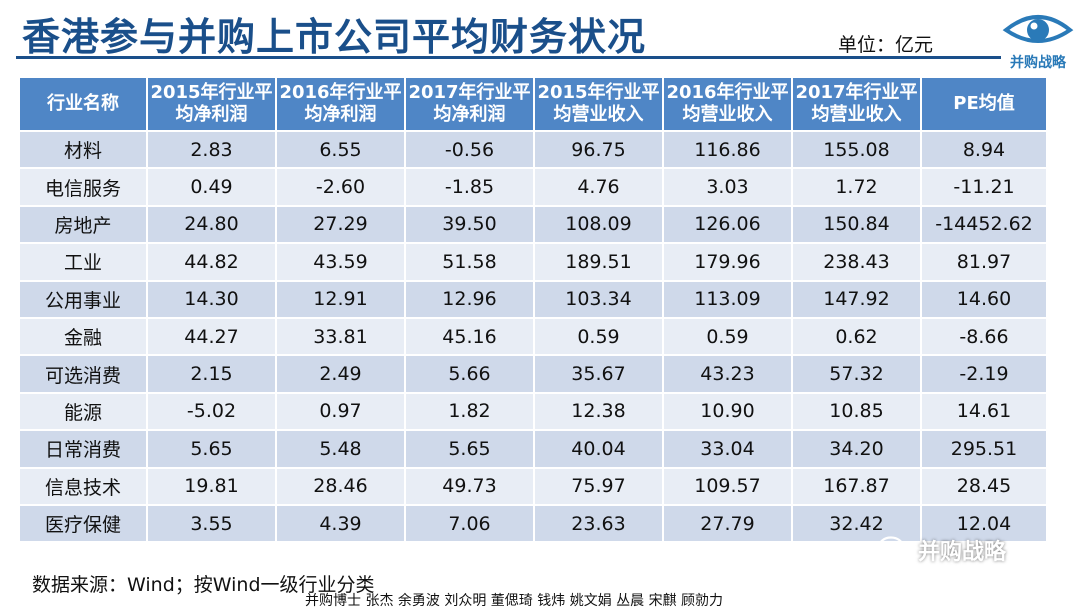 The width and height of the screenshot is (1080, 610). Describe the element at coordinates (856, 486) in the screenshot. I see `value-cell: 167.87` at that location.